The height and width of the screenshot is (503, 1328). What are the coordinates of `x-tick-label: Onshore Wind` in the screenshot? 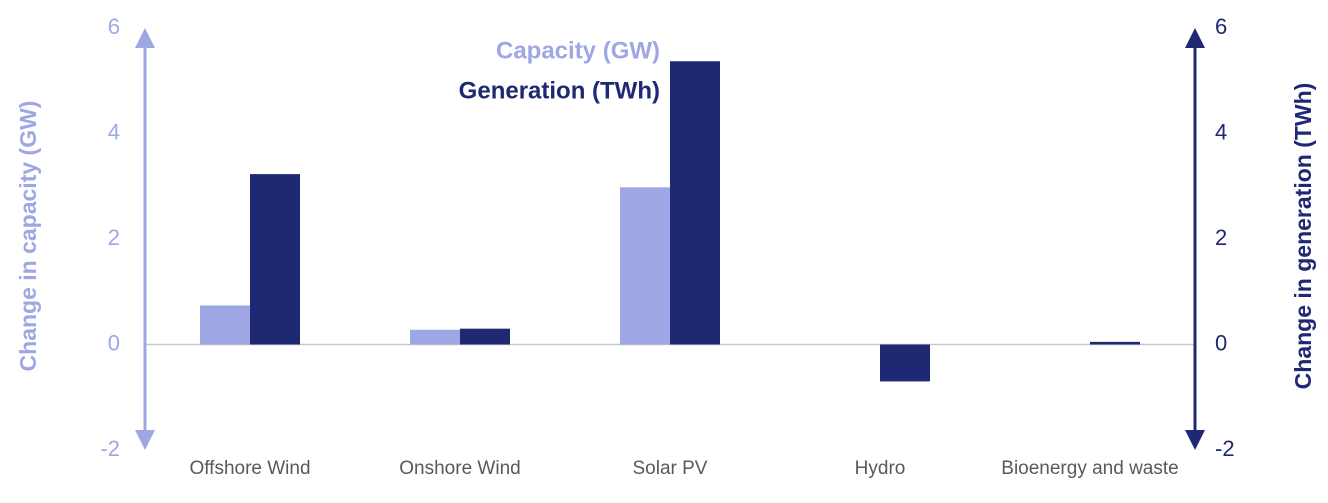 It's located at (460, 468).